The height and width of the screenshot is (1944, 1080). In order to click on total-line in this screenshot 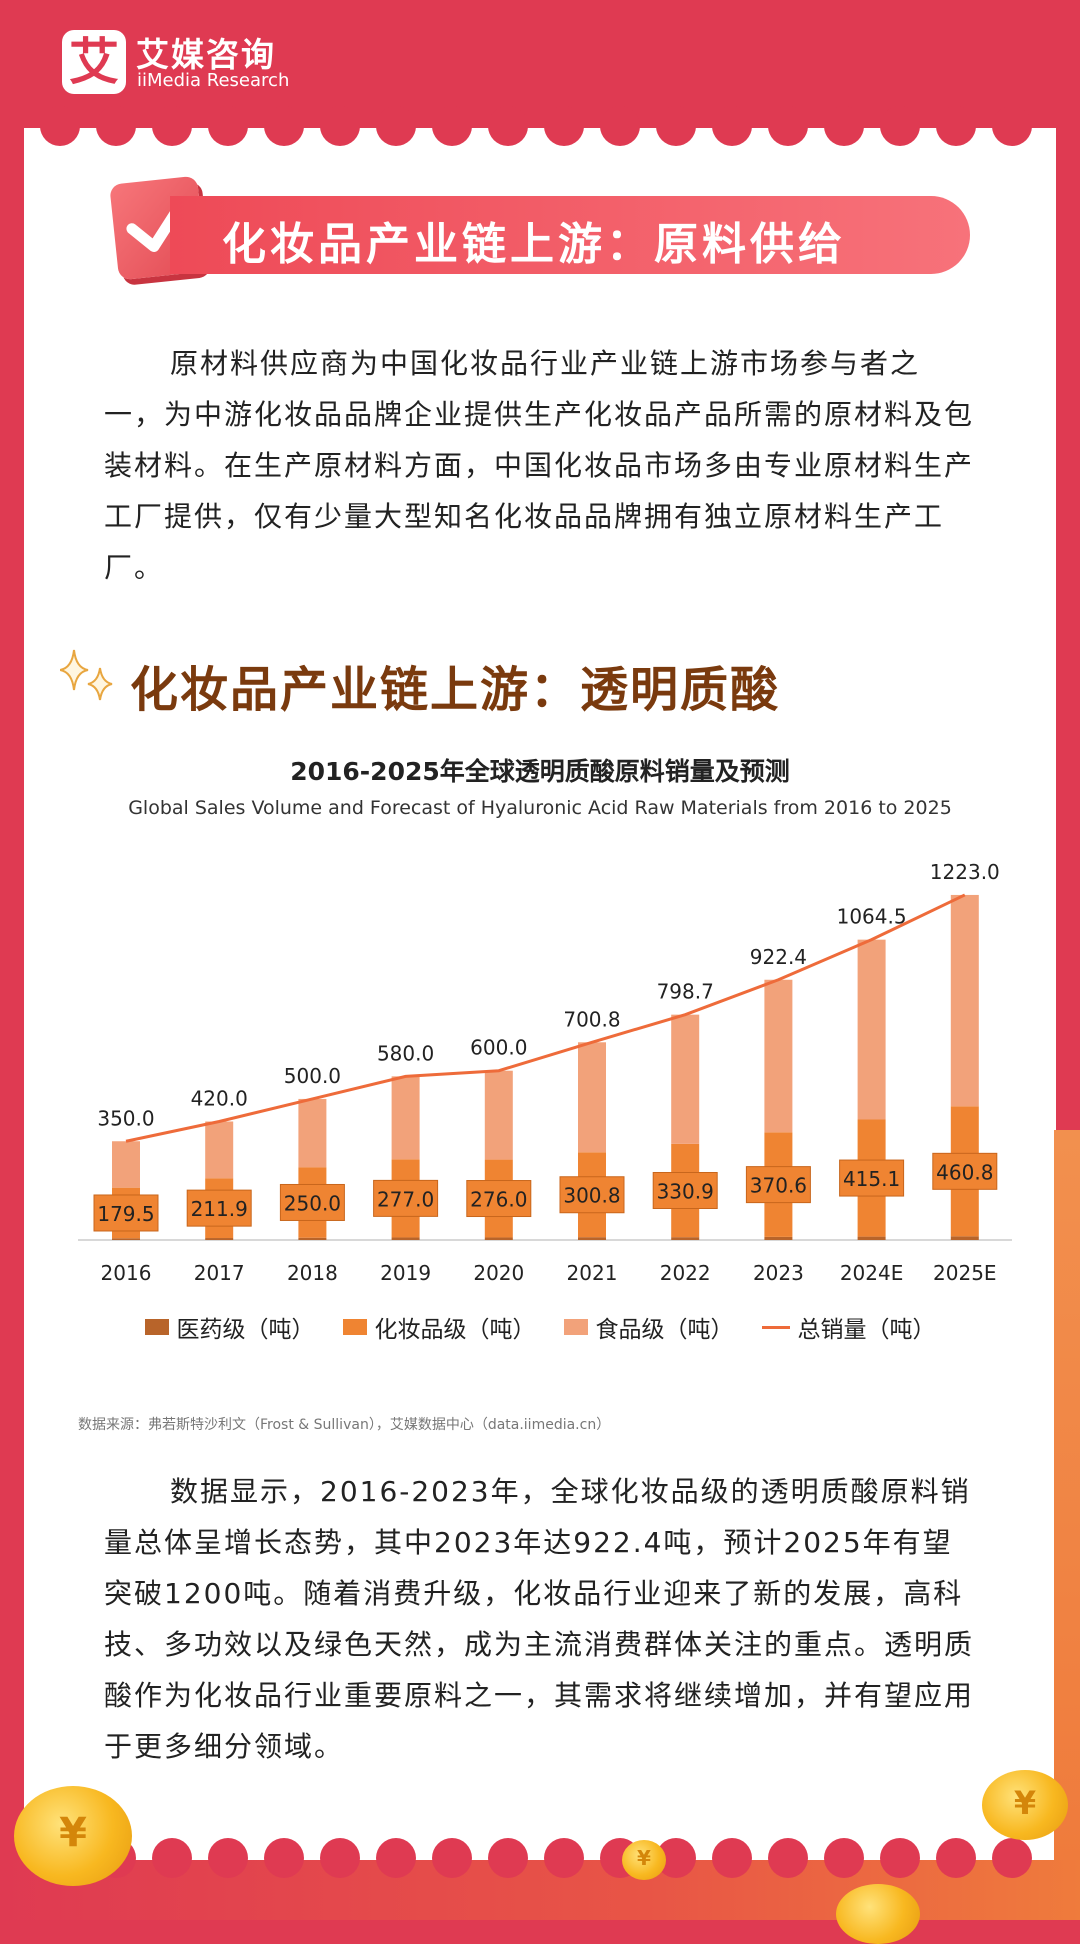, I will do `click(545, 1018)`.